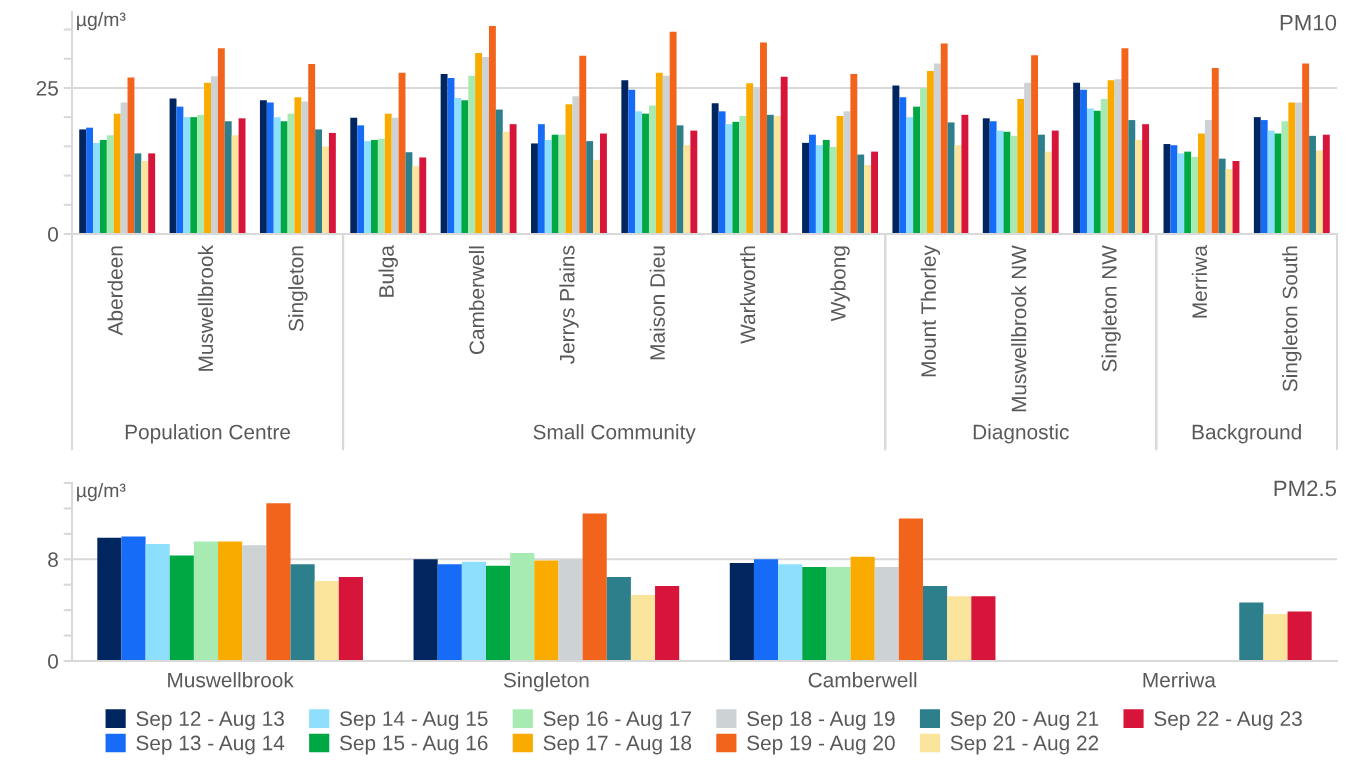  What do you see at coordinates (747, 295) in the screenshot?
I see `x-tick-label: Warkworth` at bounding box center [747, 295].